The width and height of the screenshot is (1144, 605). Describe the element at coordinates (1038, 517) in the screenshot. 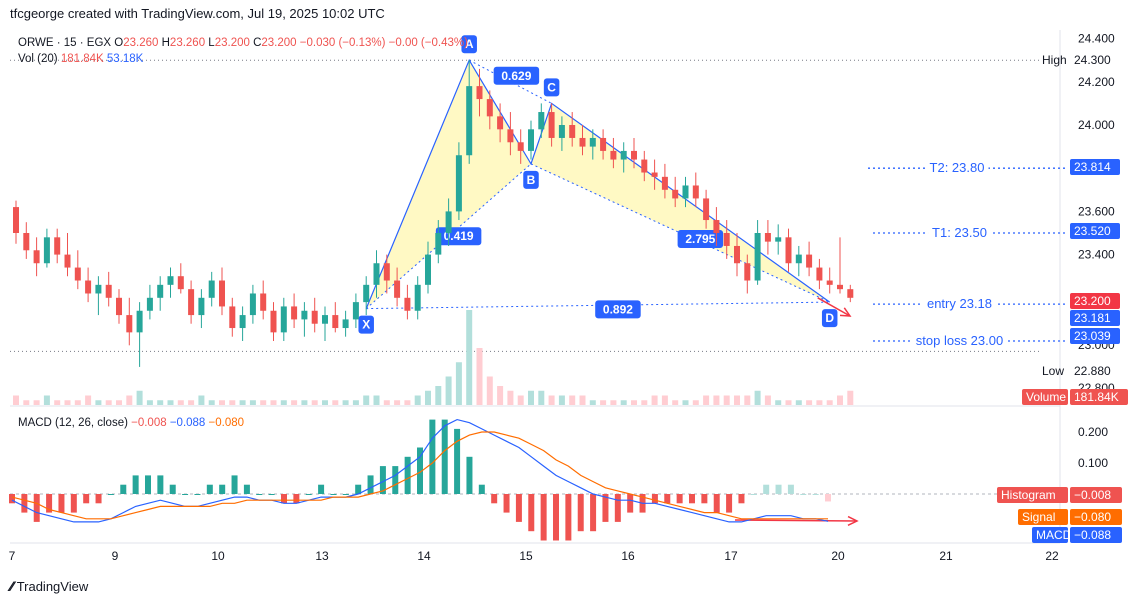

I see `macd-tag-label: Signal` at that location.